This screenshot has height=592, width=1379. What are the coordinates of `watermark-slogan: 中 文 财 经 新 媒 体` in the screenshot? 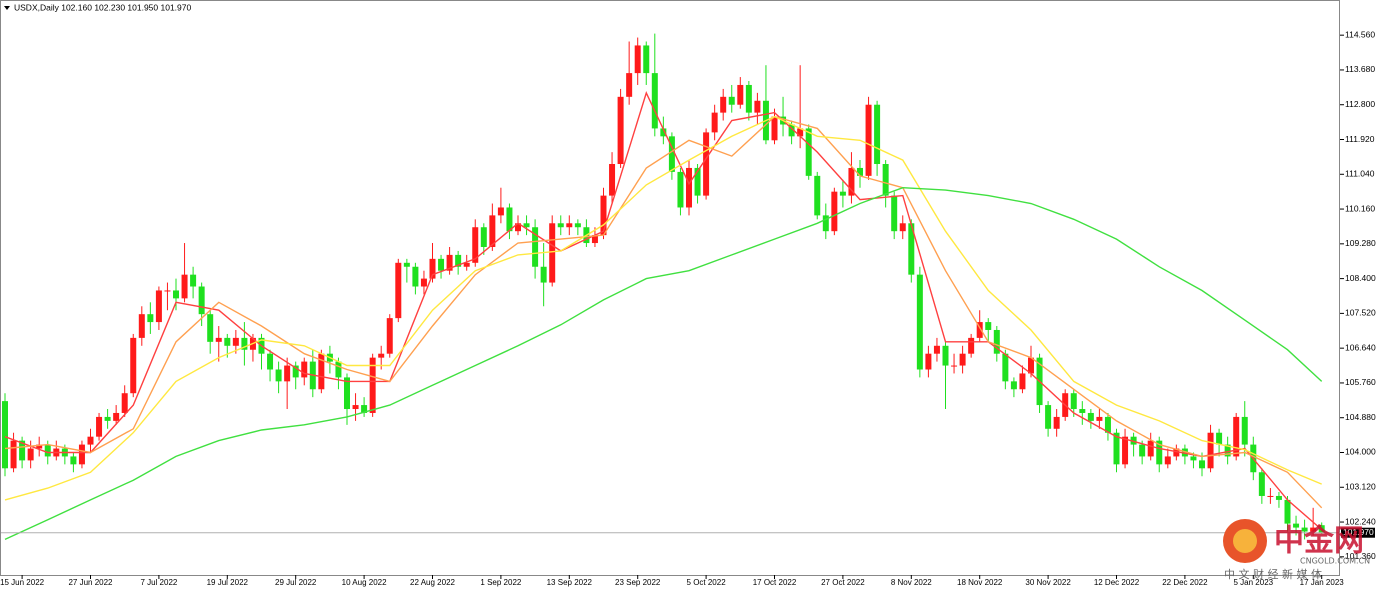 It's located at (1273, 574).